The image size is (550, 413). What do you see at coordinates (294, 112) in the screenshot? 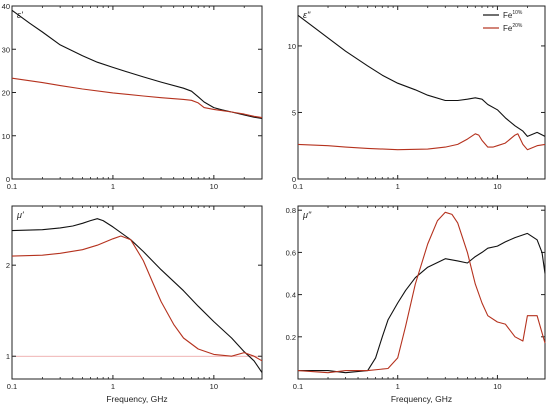
I see `y-tick-label: 5` at bounding box center [294, 112].